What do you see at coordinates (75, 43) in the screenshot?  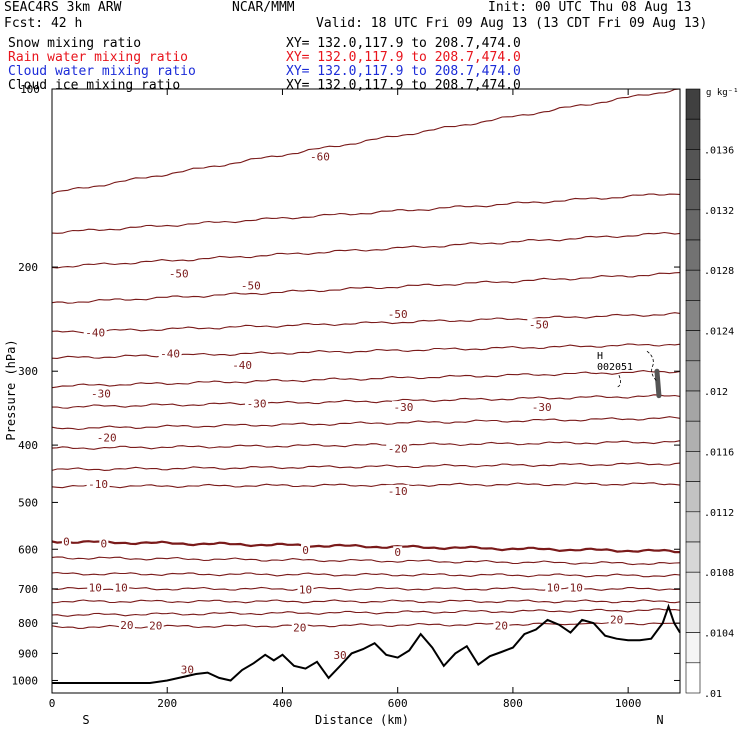 I see `field-name-snow: Snow mixing ratio` at bounding box center [75, 43].